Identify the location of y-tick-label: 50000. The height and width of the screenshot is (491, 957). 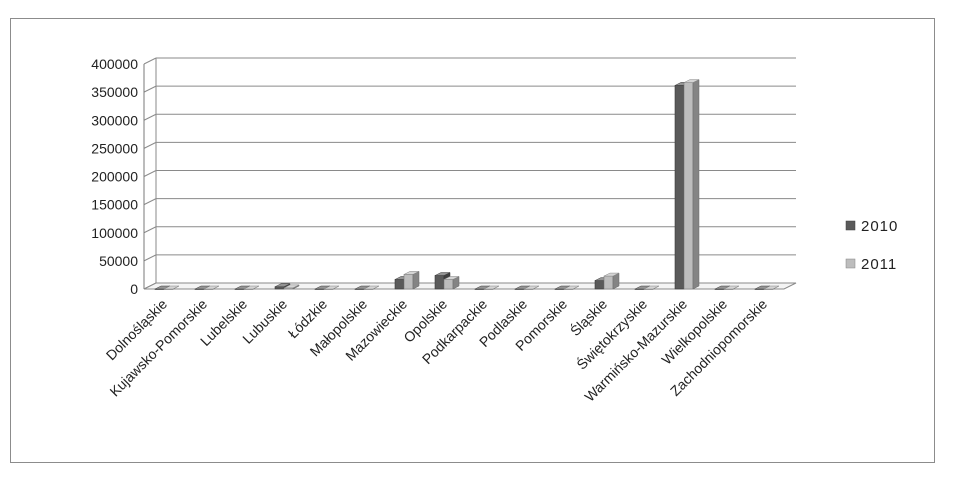
(118, 261).